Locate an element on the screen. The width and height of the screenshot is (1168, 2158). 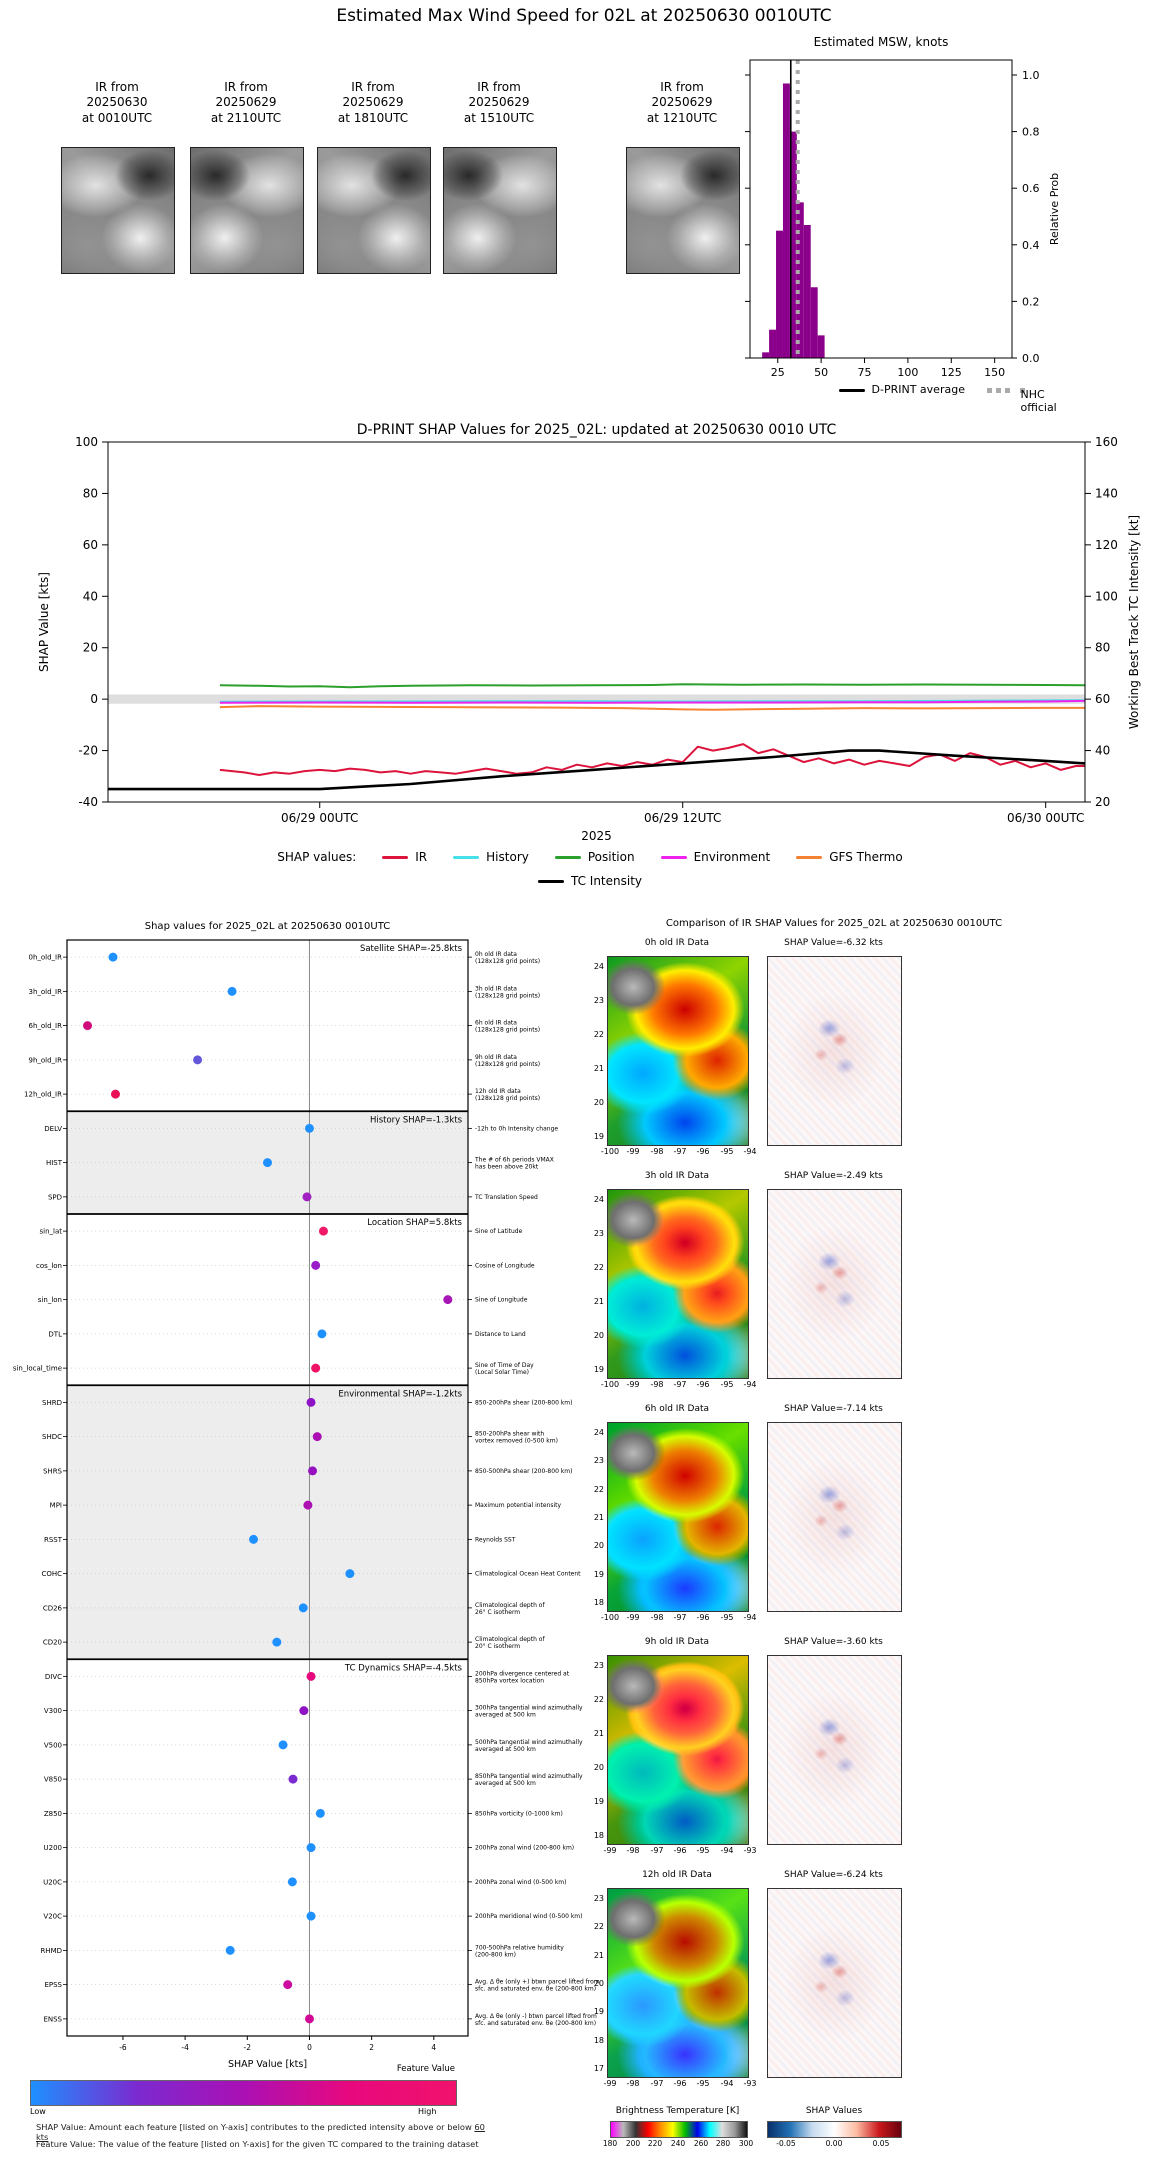
timeseries-legend-row2: TC Intensity is located at coordinates (590, 881).